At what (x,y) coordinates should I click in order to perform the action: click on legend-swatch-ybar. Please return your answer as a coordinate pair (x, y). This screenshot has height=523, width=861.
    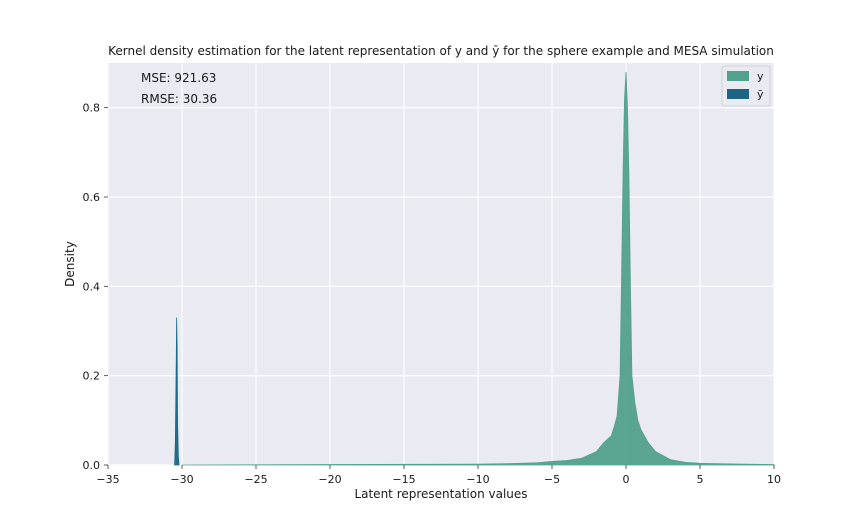
    Looking at the image, I should click on (738, 94).